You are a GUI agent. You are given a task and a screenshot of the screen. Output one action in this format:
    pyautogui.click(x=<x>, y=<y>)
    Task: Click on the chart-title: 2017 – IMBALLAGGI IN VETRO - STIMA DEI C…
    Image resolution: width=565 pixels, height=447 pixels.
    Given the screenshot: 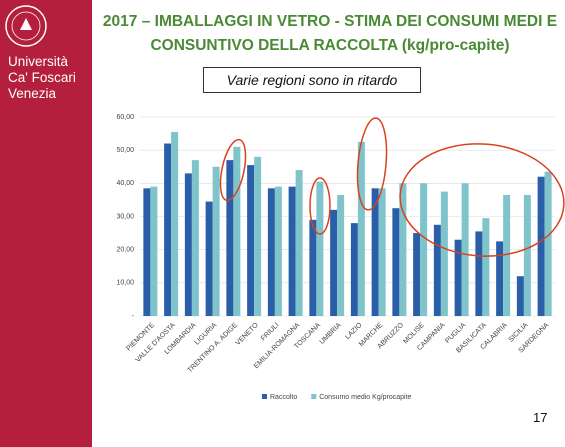 What is the action you would take?
    pyautogui.click(x=330, y=33)
    